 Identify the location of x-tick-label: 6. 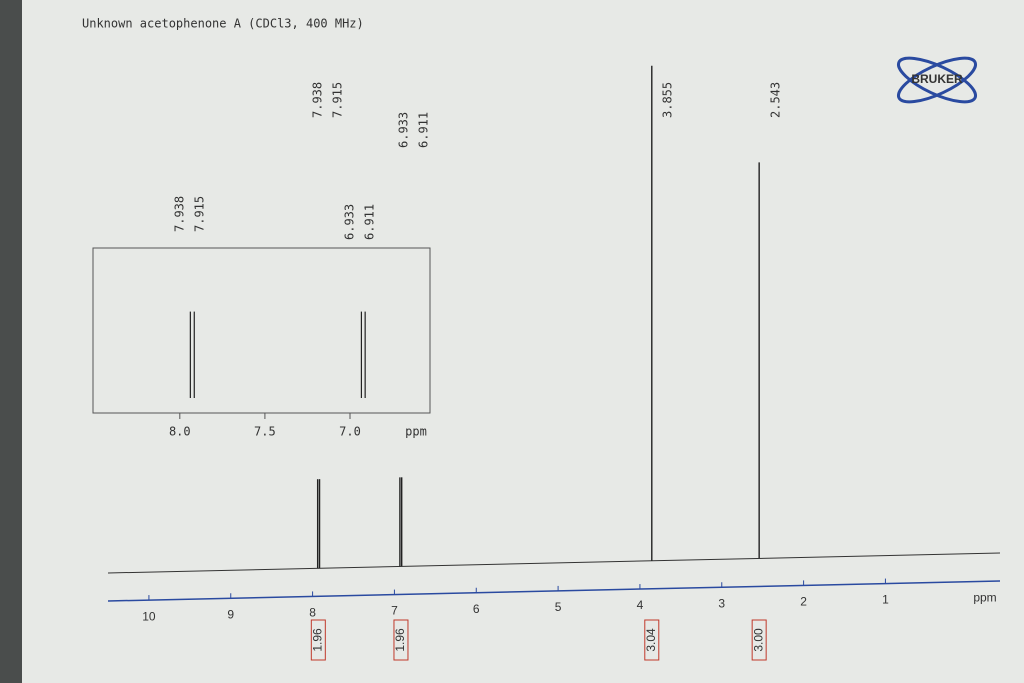
(476, 609).